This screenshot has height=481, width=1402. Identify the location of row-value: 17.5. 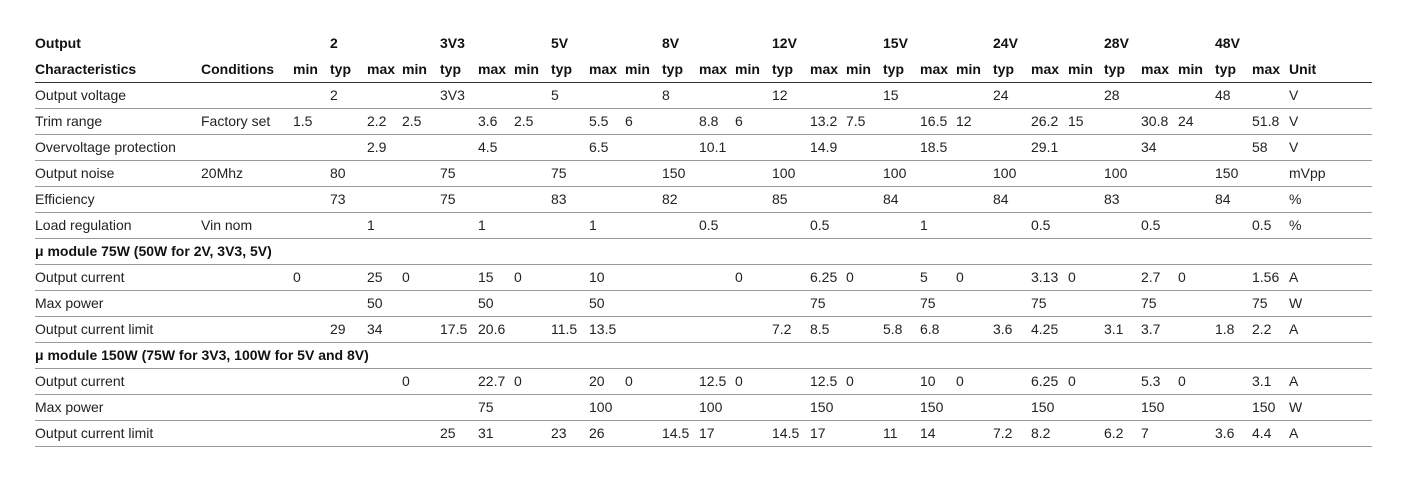
(454, 329).